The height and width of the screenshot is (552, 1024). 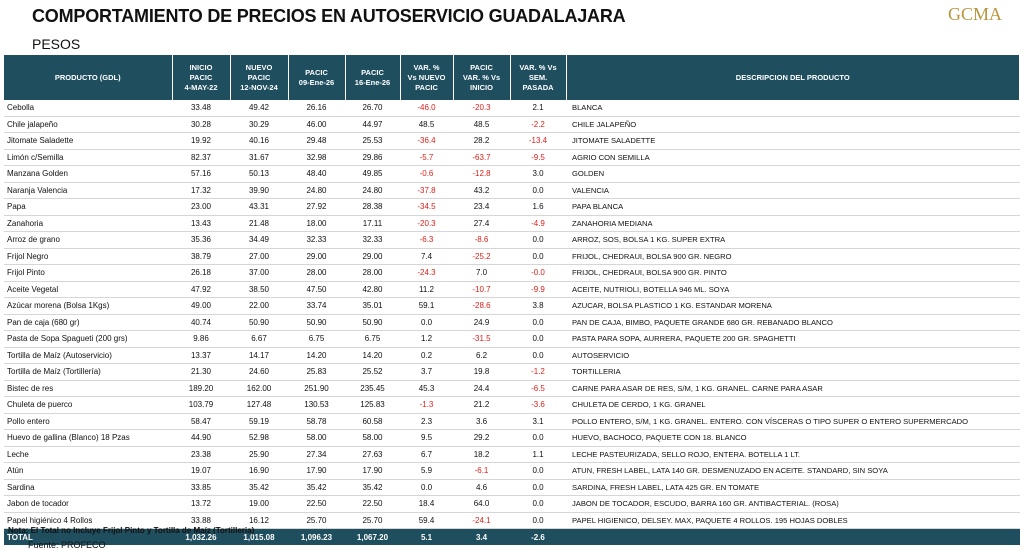 What do you see at coordinates (316, 108) in the screenshot?
I see `value-cell: 26.16` at bounding box center [316, 108].